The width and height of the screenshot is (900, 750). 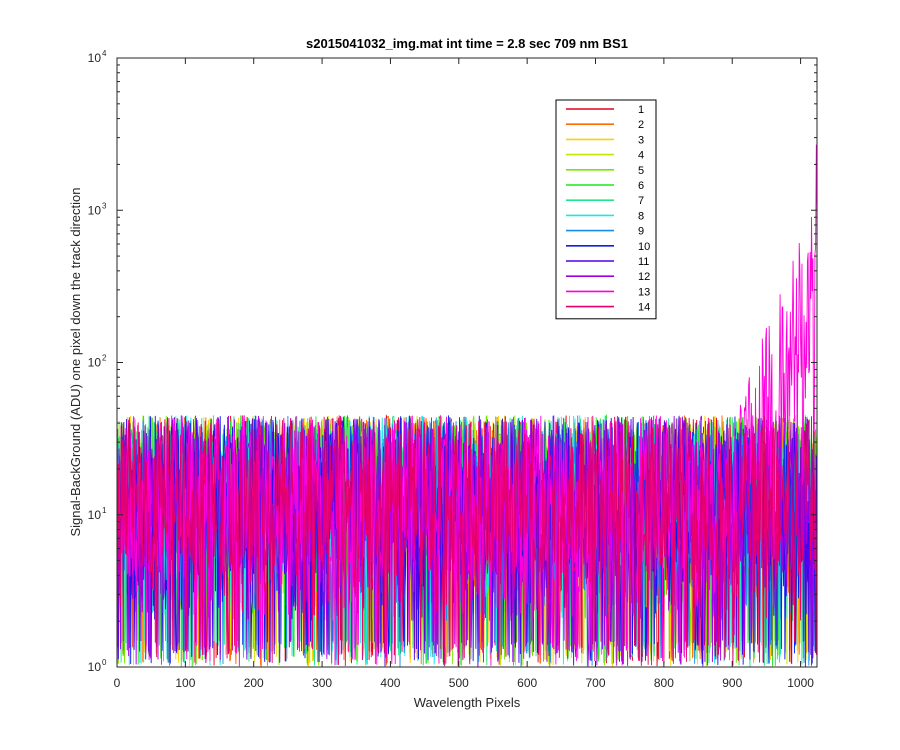 I want to click on legend-label-8: 8, so click(x=641, y=216).